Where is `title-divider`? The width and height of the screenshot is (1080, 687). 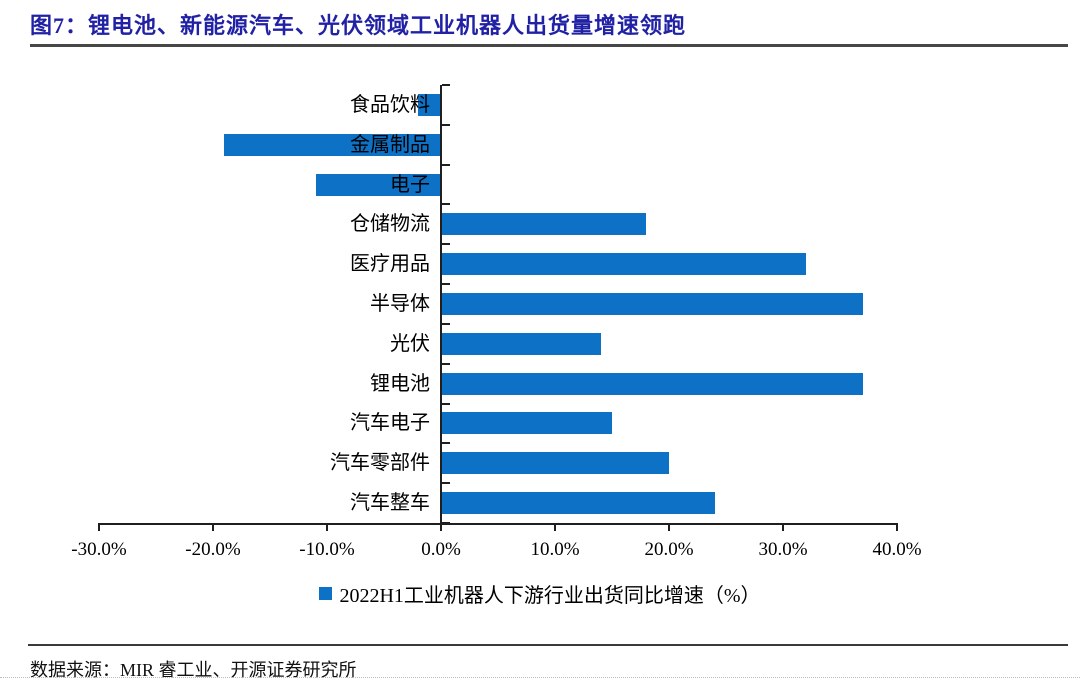
title-divider is located at coordinates (549, 45).